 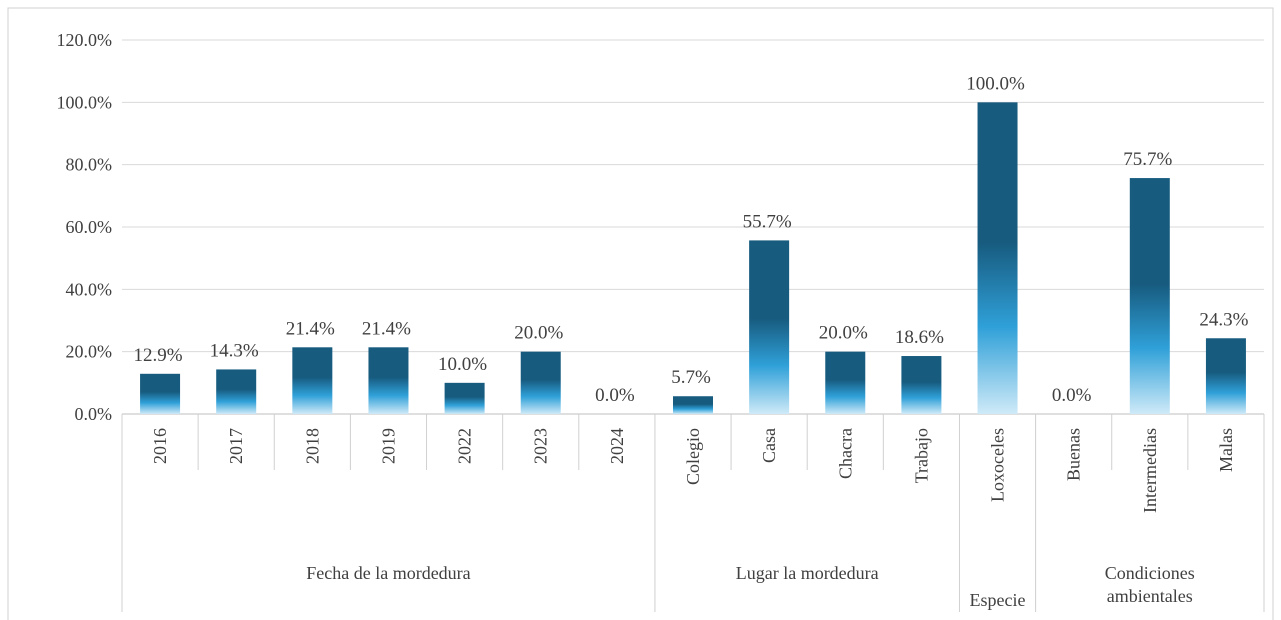 I want to click on value-label: 55.7%, so click(x=767, y=221).